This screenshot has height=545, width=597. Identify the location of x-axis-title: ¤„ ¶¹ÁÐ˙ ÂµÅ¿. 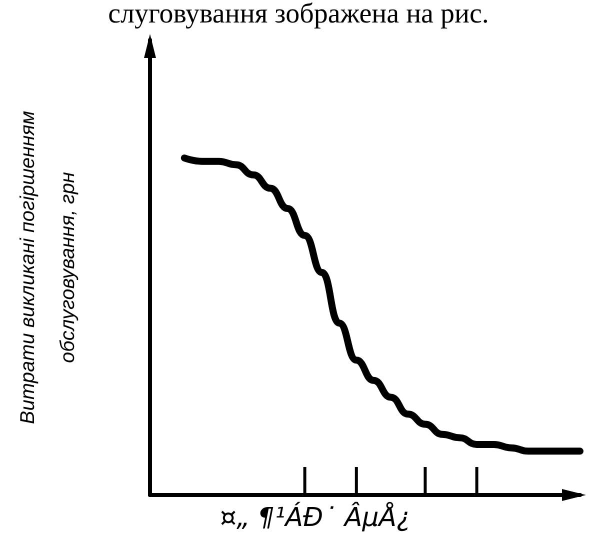
(315, 517).